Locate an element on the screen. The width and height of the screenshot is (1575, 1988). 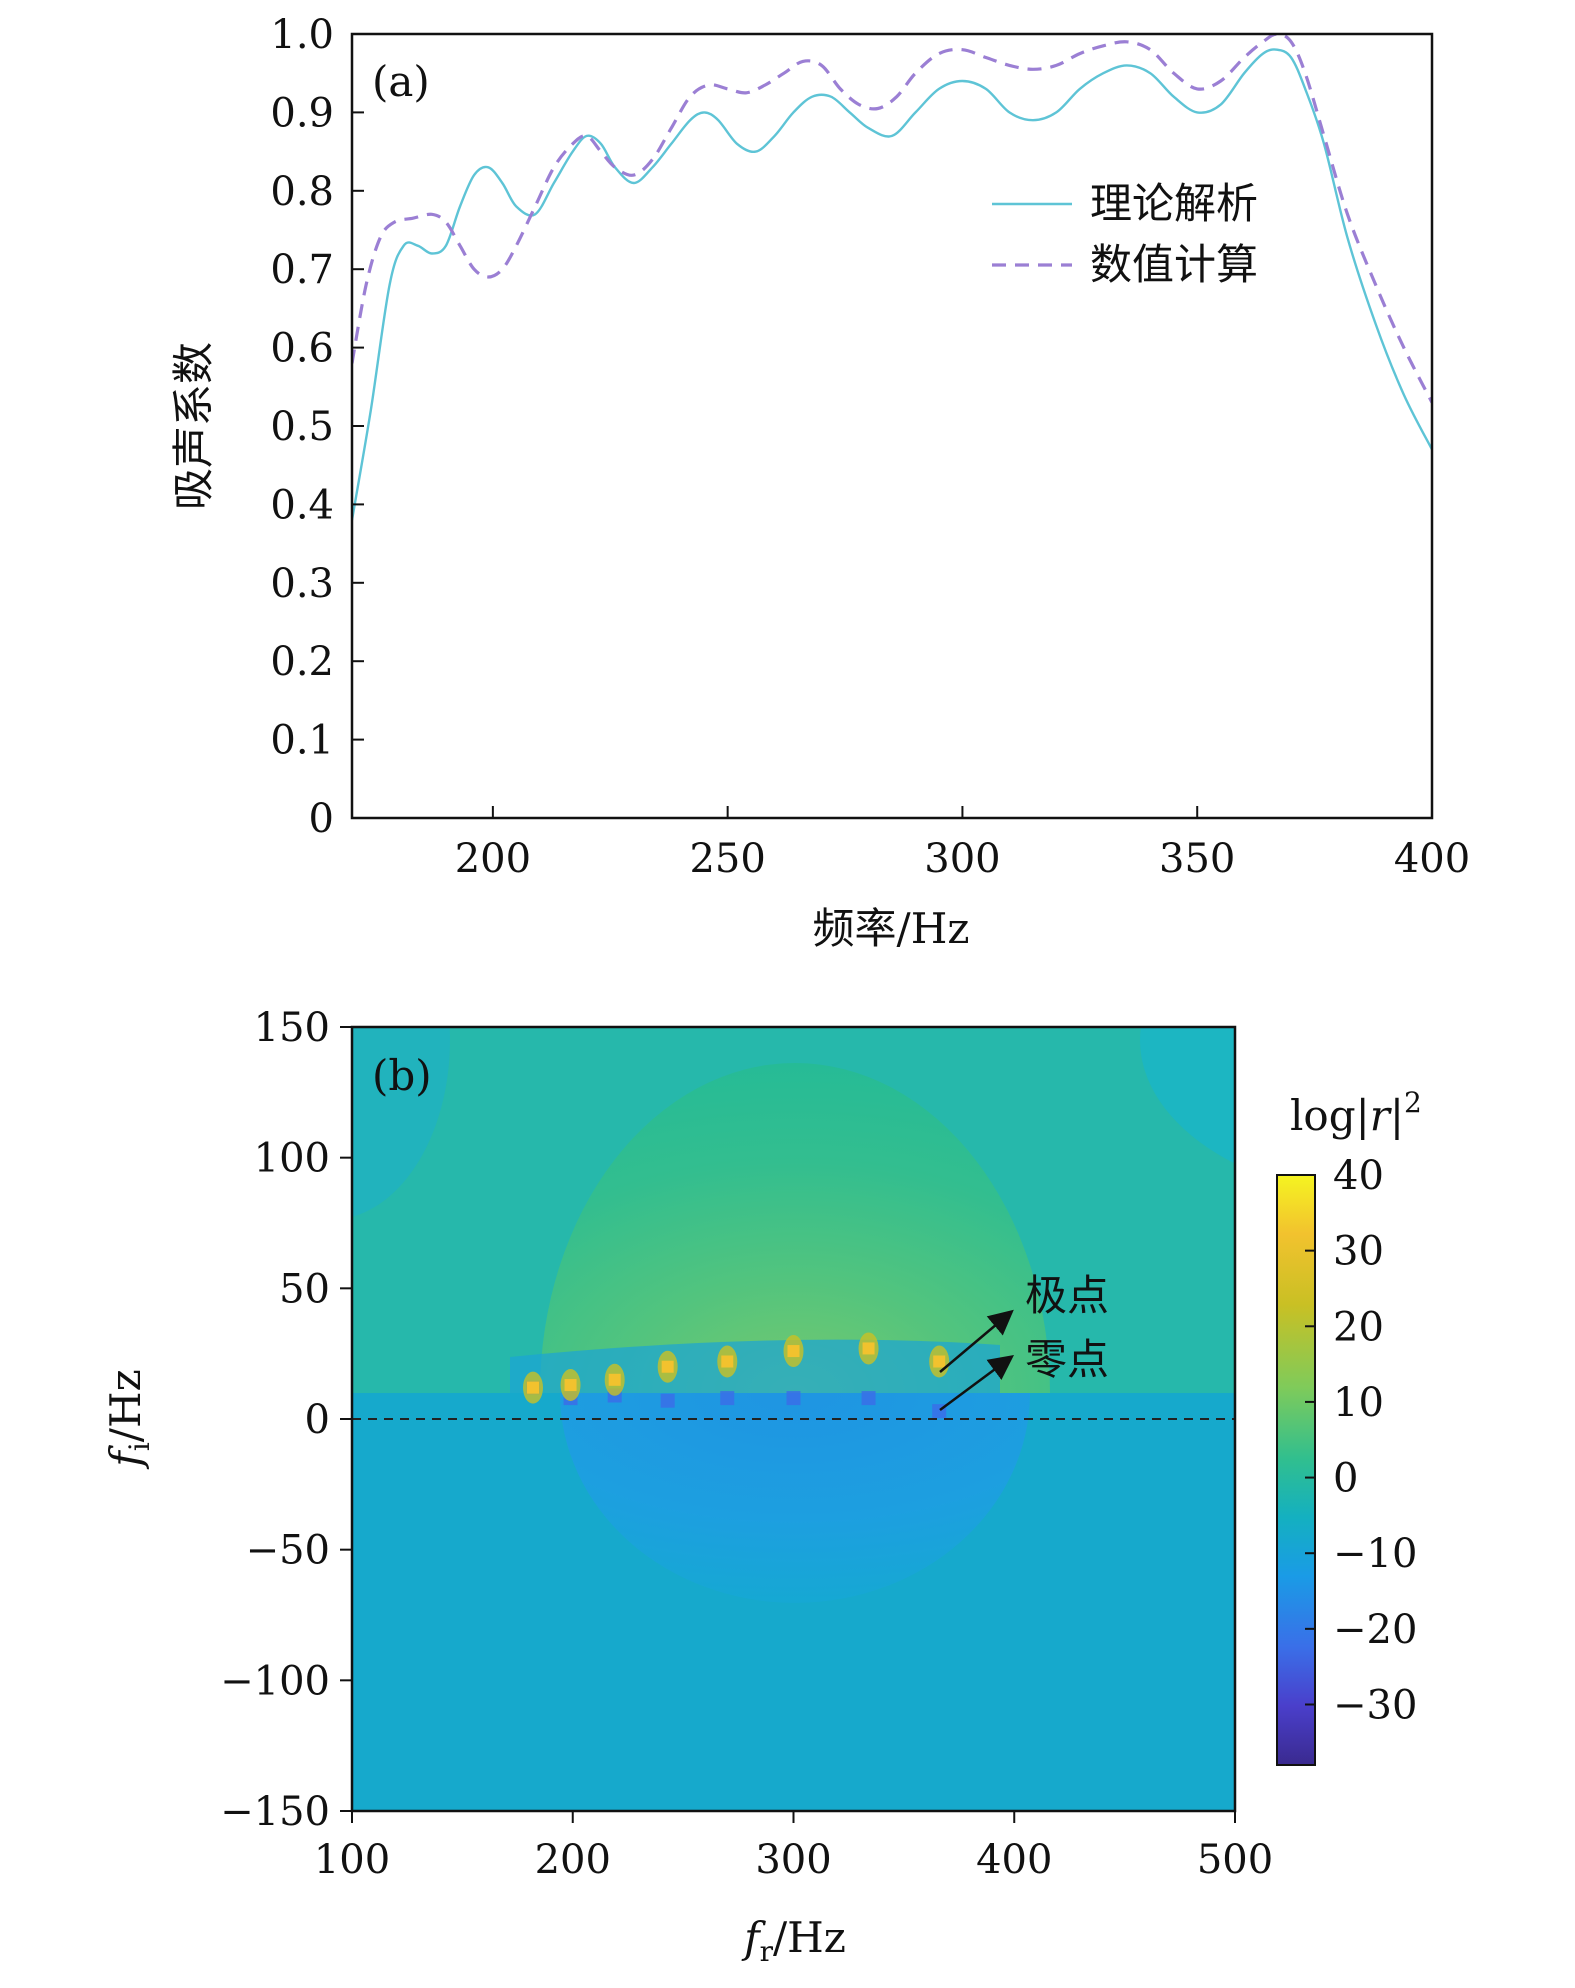
y-tick-label: 0.6 is located at coordinates (302, 349).